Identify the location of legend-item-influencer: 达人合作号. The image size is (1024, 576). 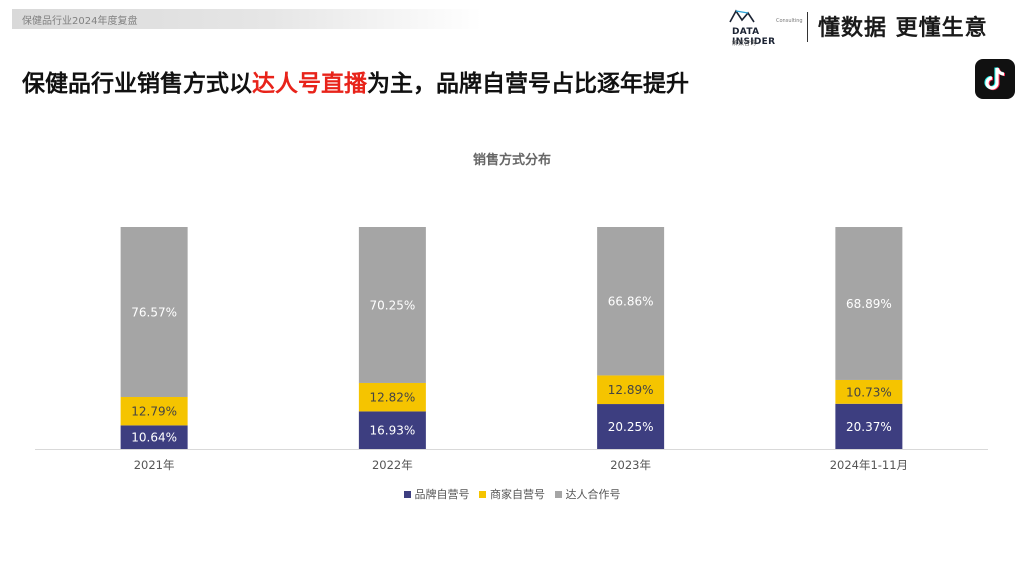
(587, 494).